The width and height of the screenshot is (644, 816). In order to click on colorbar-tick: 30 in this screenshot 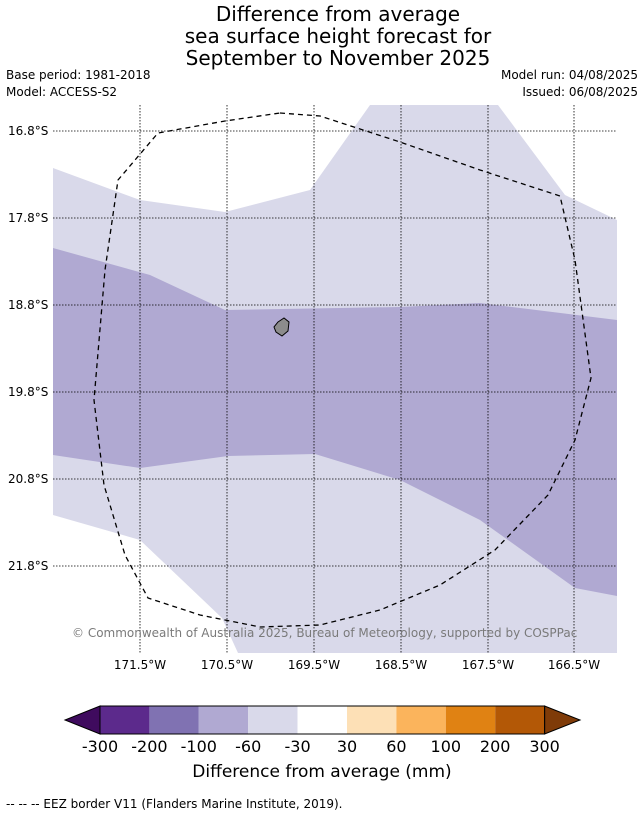, I will do `click(347, 746)`.